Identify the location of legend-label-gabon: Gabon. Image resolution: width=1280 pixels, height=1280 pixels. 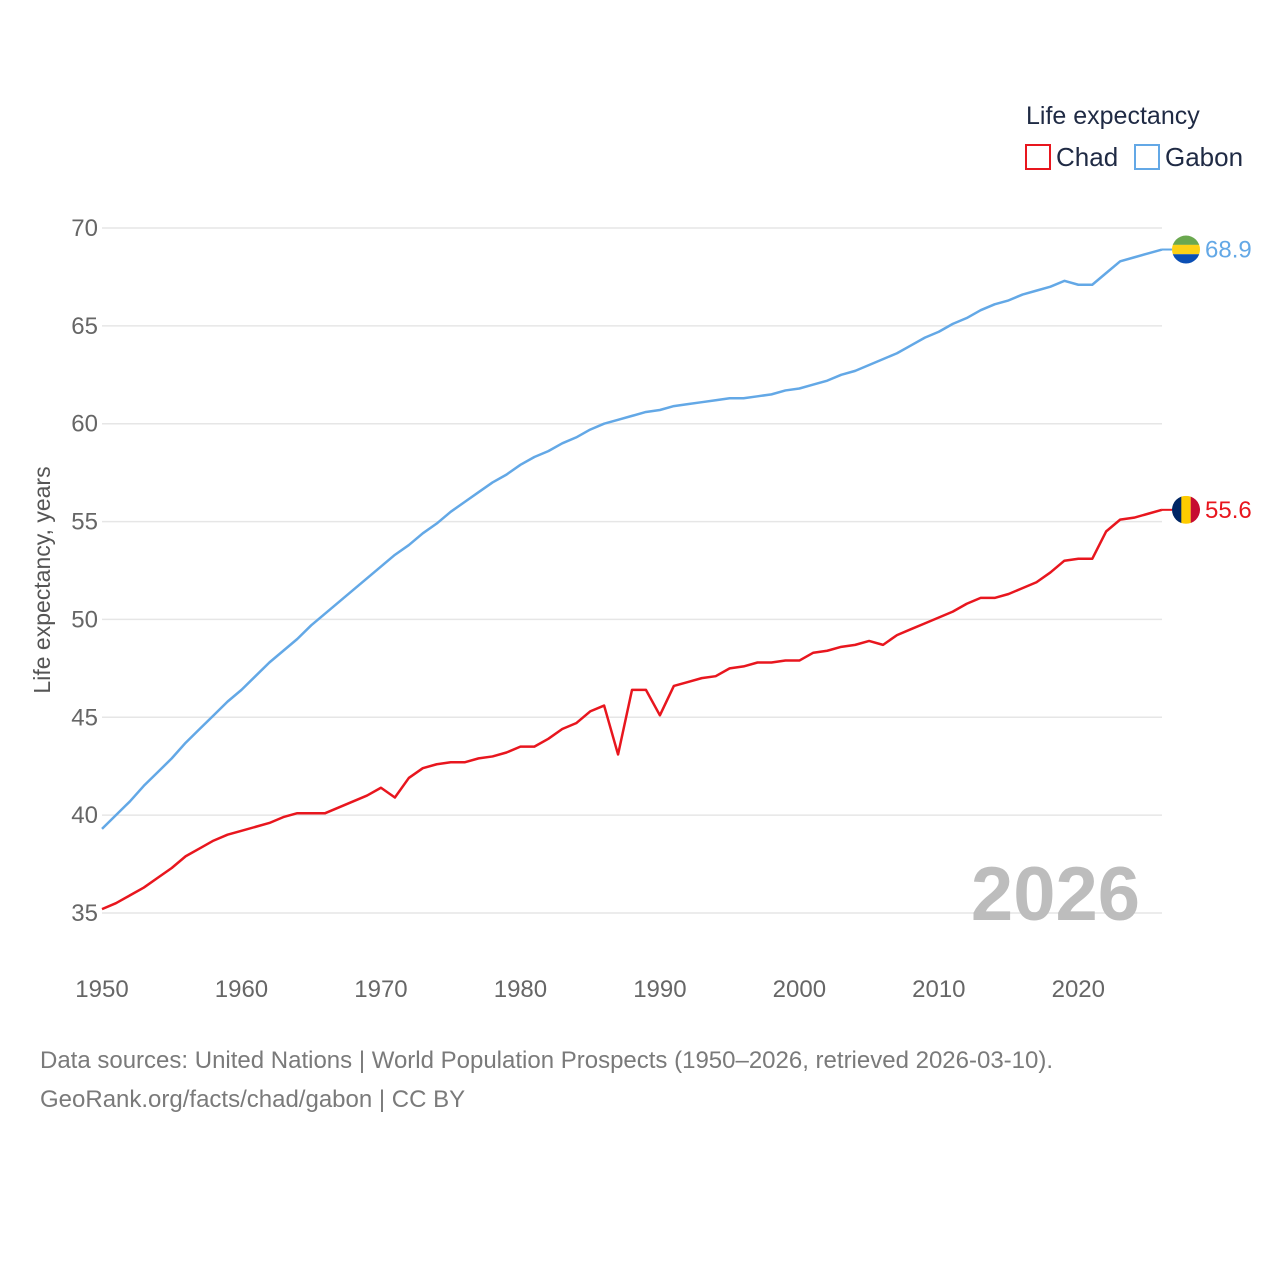
(1204, 157).